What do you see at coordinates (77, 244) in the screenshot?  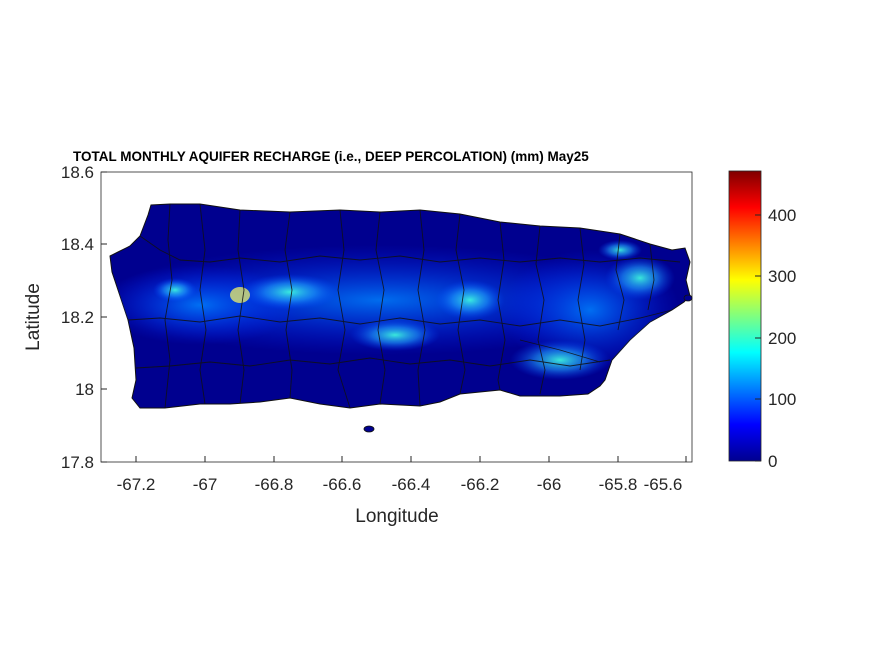 I see `y-tick-label: 18.4` at bounding box center [77, 244].